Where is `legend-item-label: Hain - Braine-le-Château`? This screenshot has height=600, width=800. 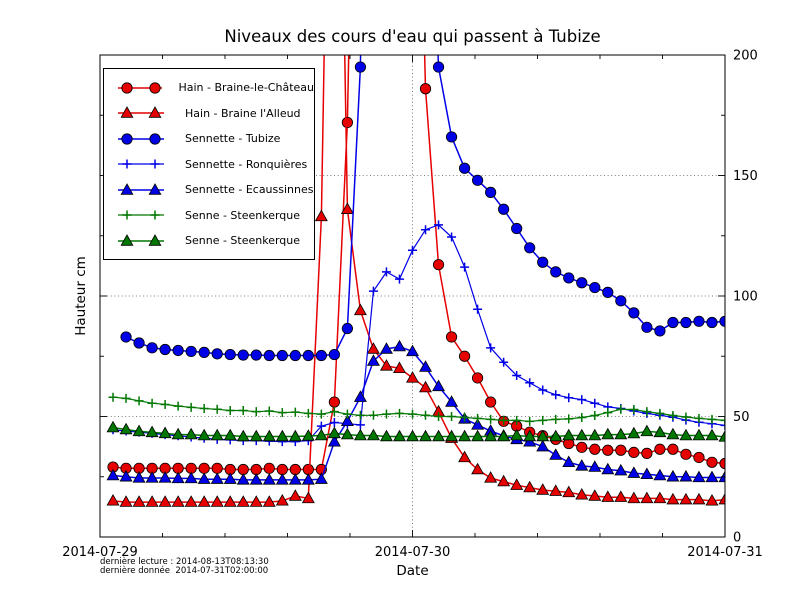
legend-item-label: Hain - Braine-le-Château is located at coordinates (246, 88).